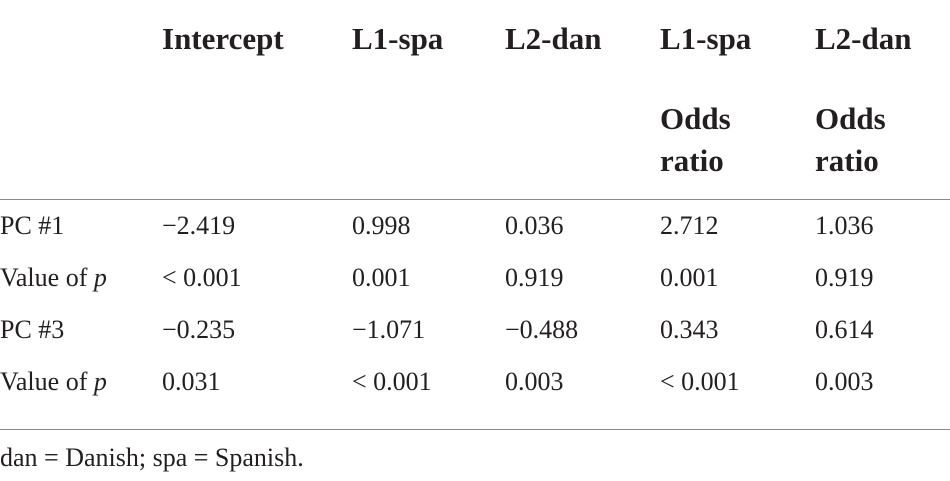 The height and width of the screenshot is (481, 950). I want to click on table-footnote: dan = Danish; spa = Spanish., so click(152, 457).